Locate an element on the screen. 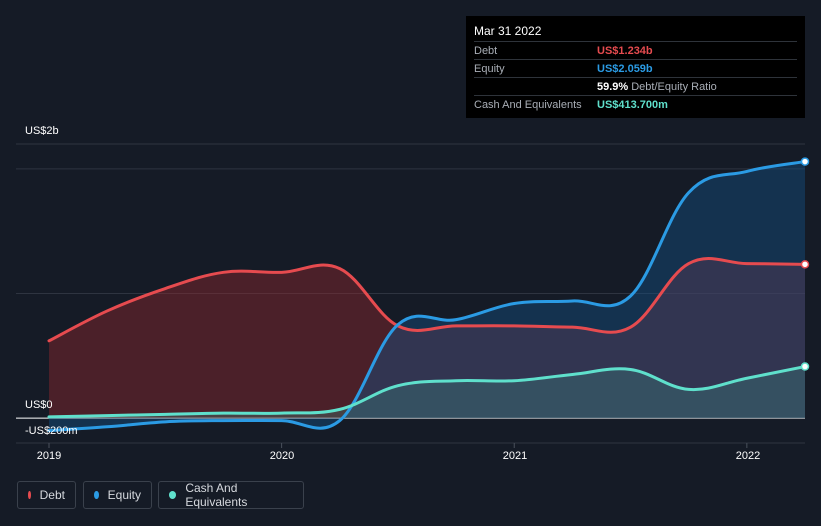  legend-label-equity: Equity is located at coordinates (124, 495).